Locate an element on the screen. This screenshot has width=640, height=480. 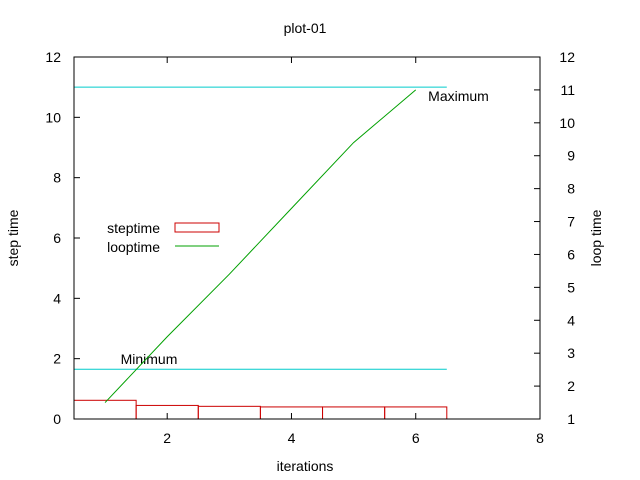
y2-tick-label: 6 is located at coordinates (571, 254).